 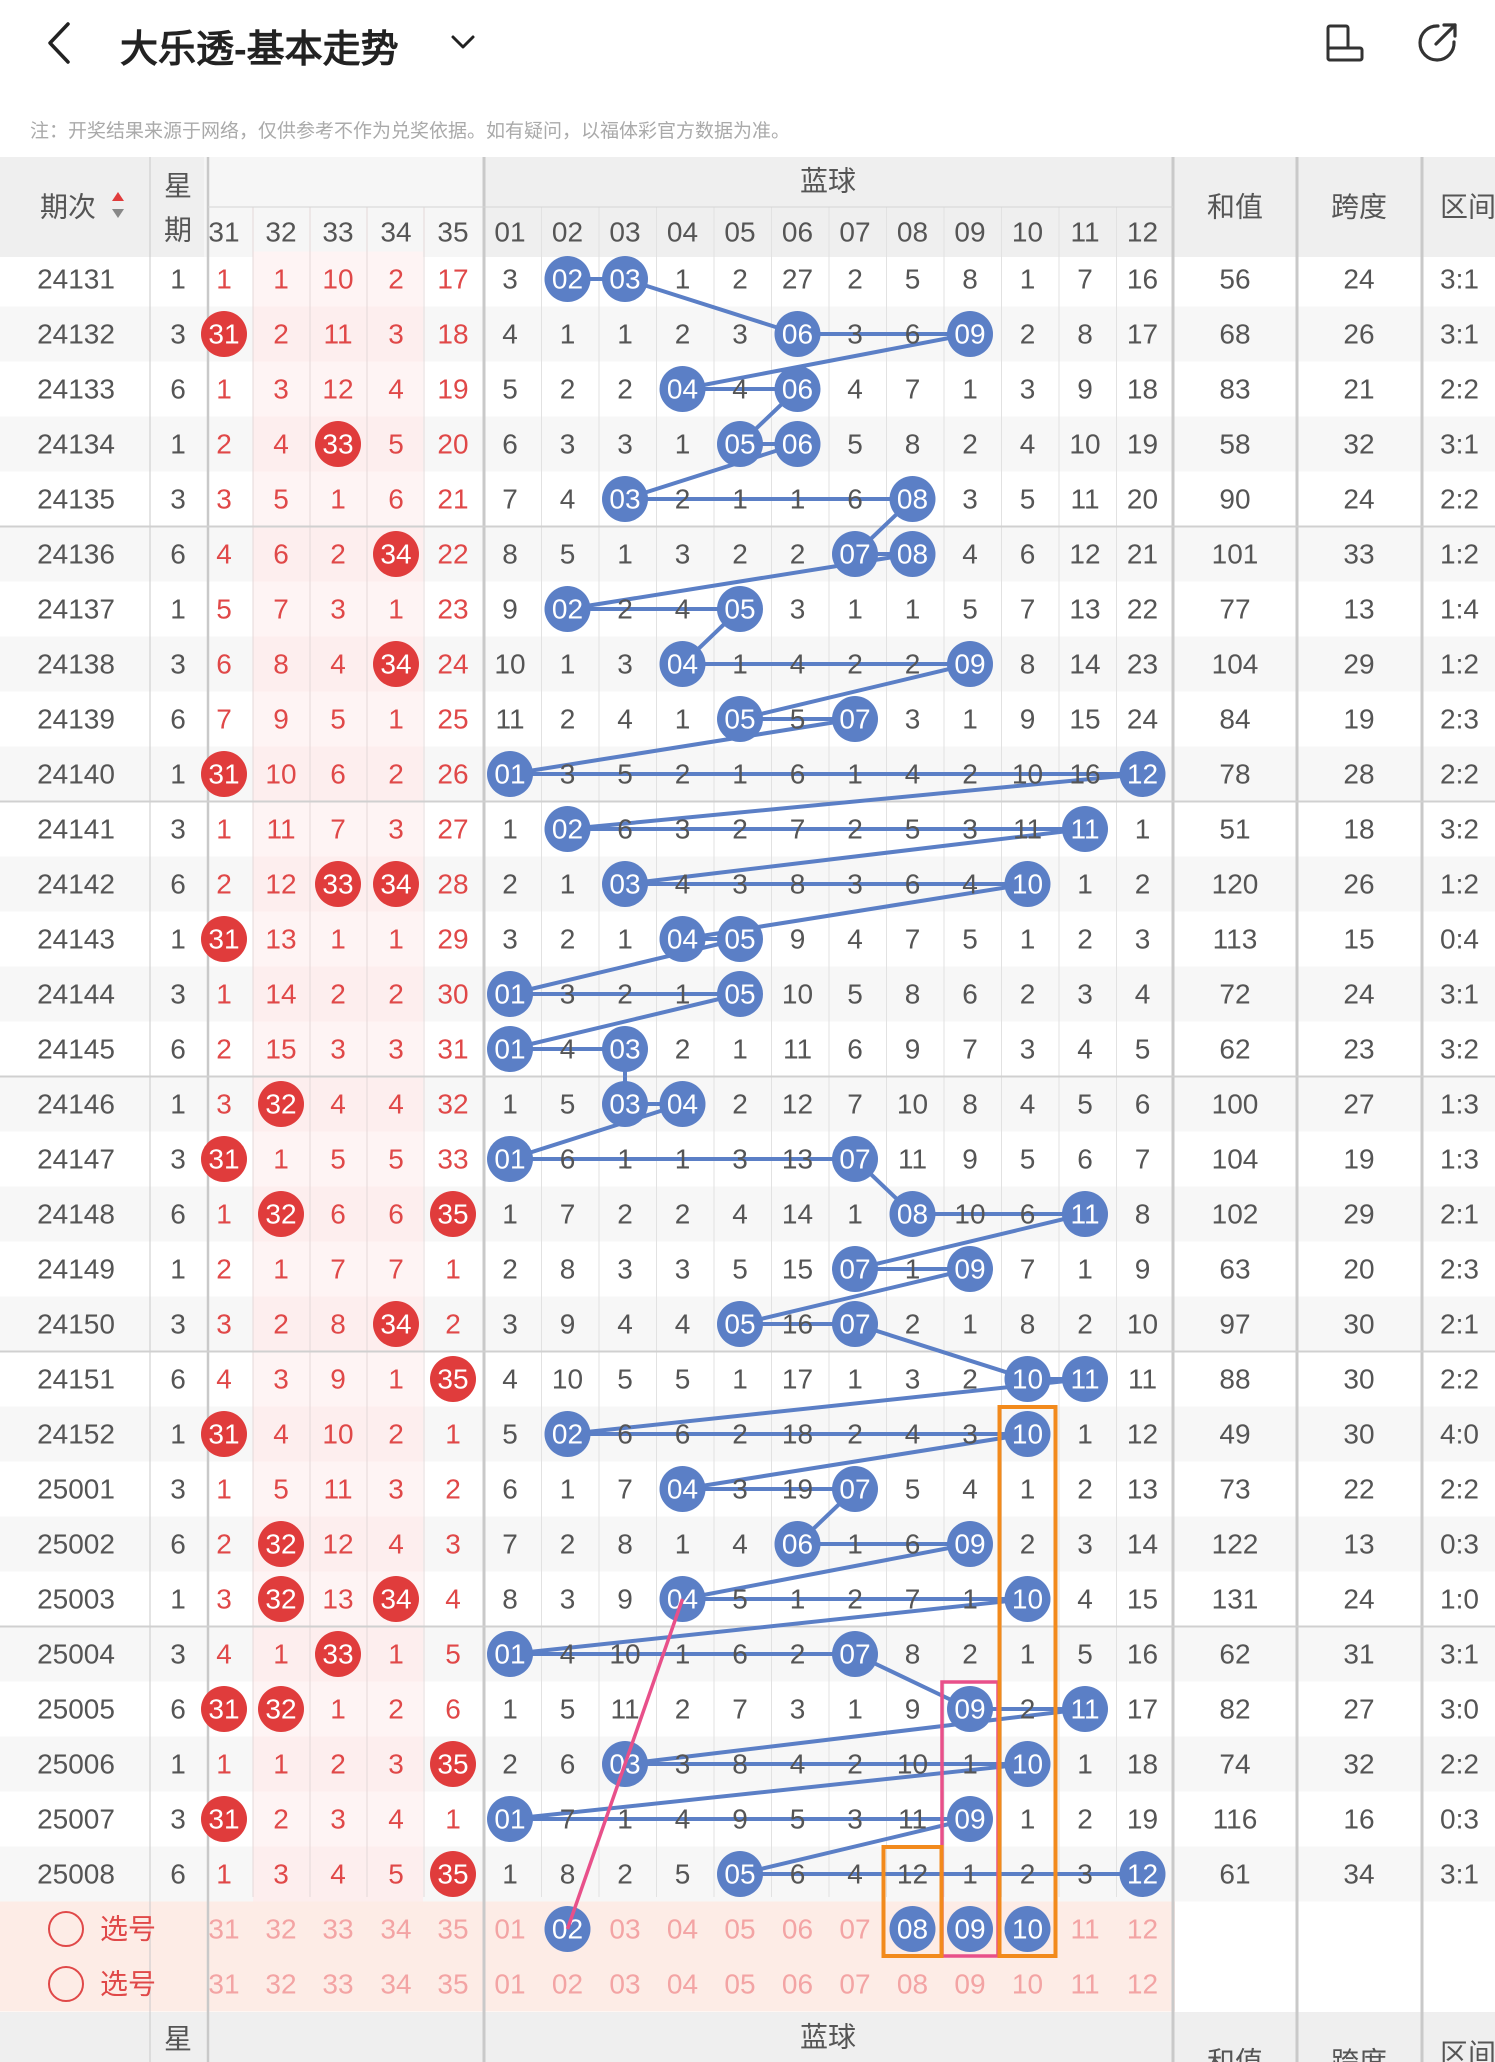 I want to click on select-red-option: 32, so click(x=280, y=1929).